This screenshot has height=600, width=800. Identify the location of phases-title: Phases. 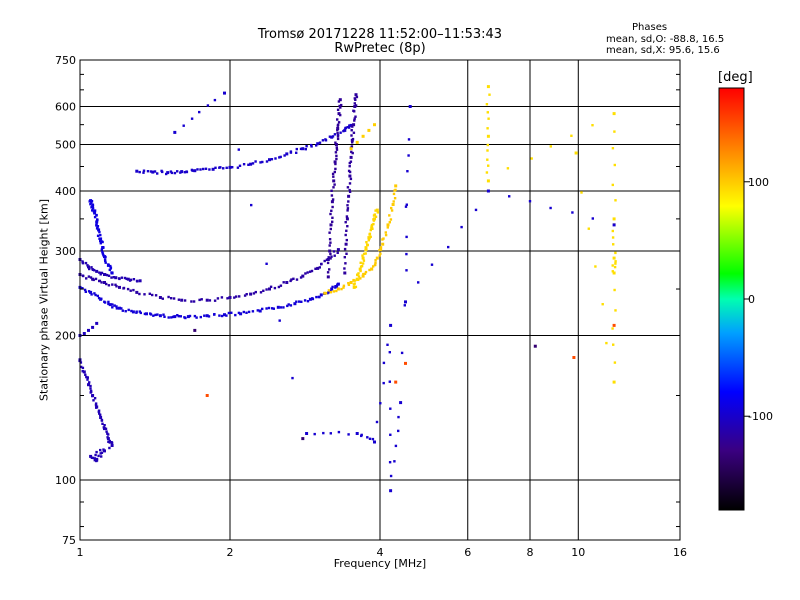
(650, 27).